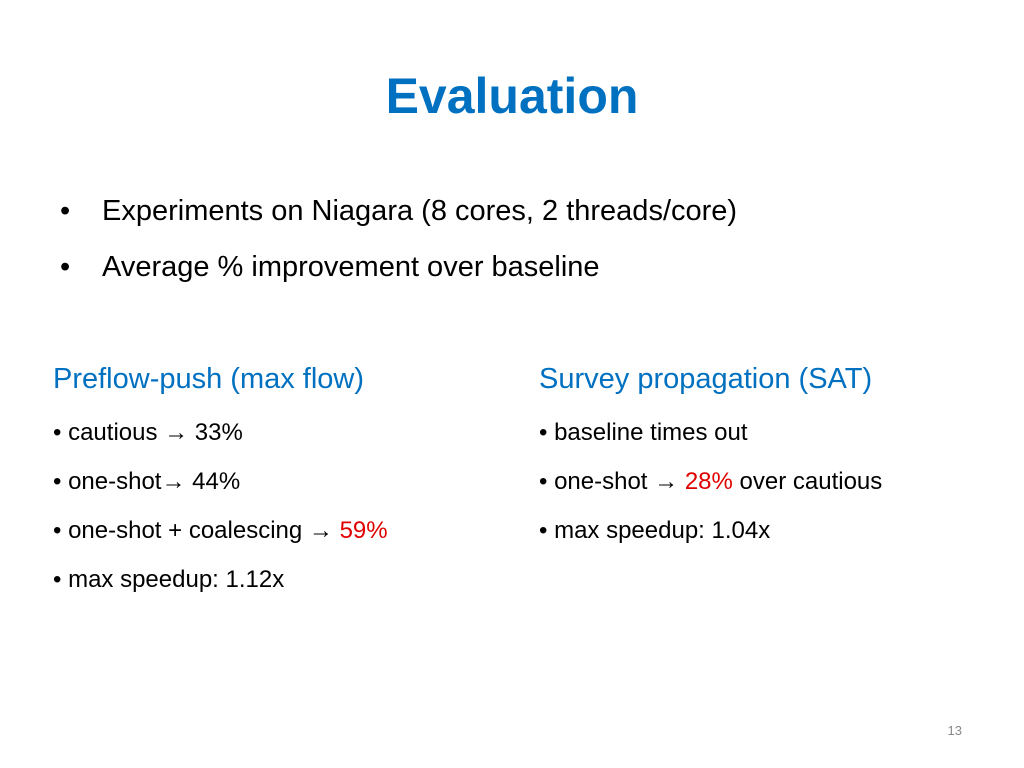 Image resolution: width=1024 pixels, height=768 pixels. What do you see at coordinates (708, 481) in the screenshot?
I see `highlight-value: 28%` at bounding box center [708, 481].